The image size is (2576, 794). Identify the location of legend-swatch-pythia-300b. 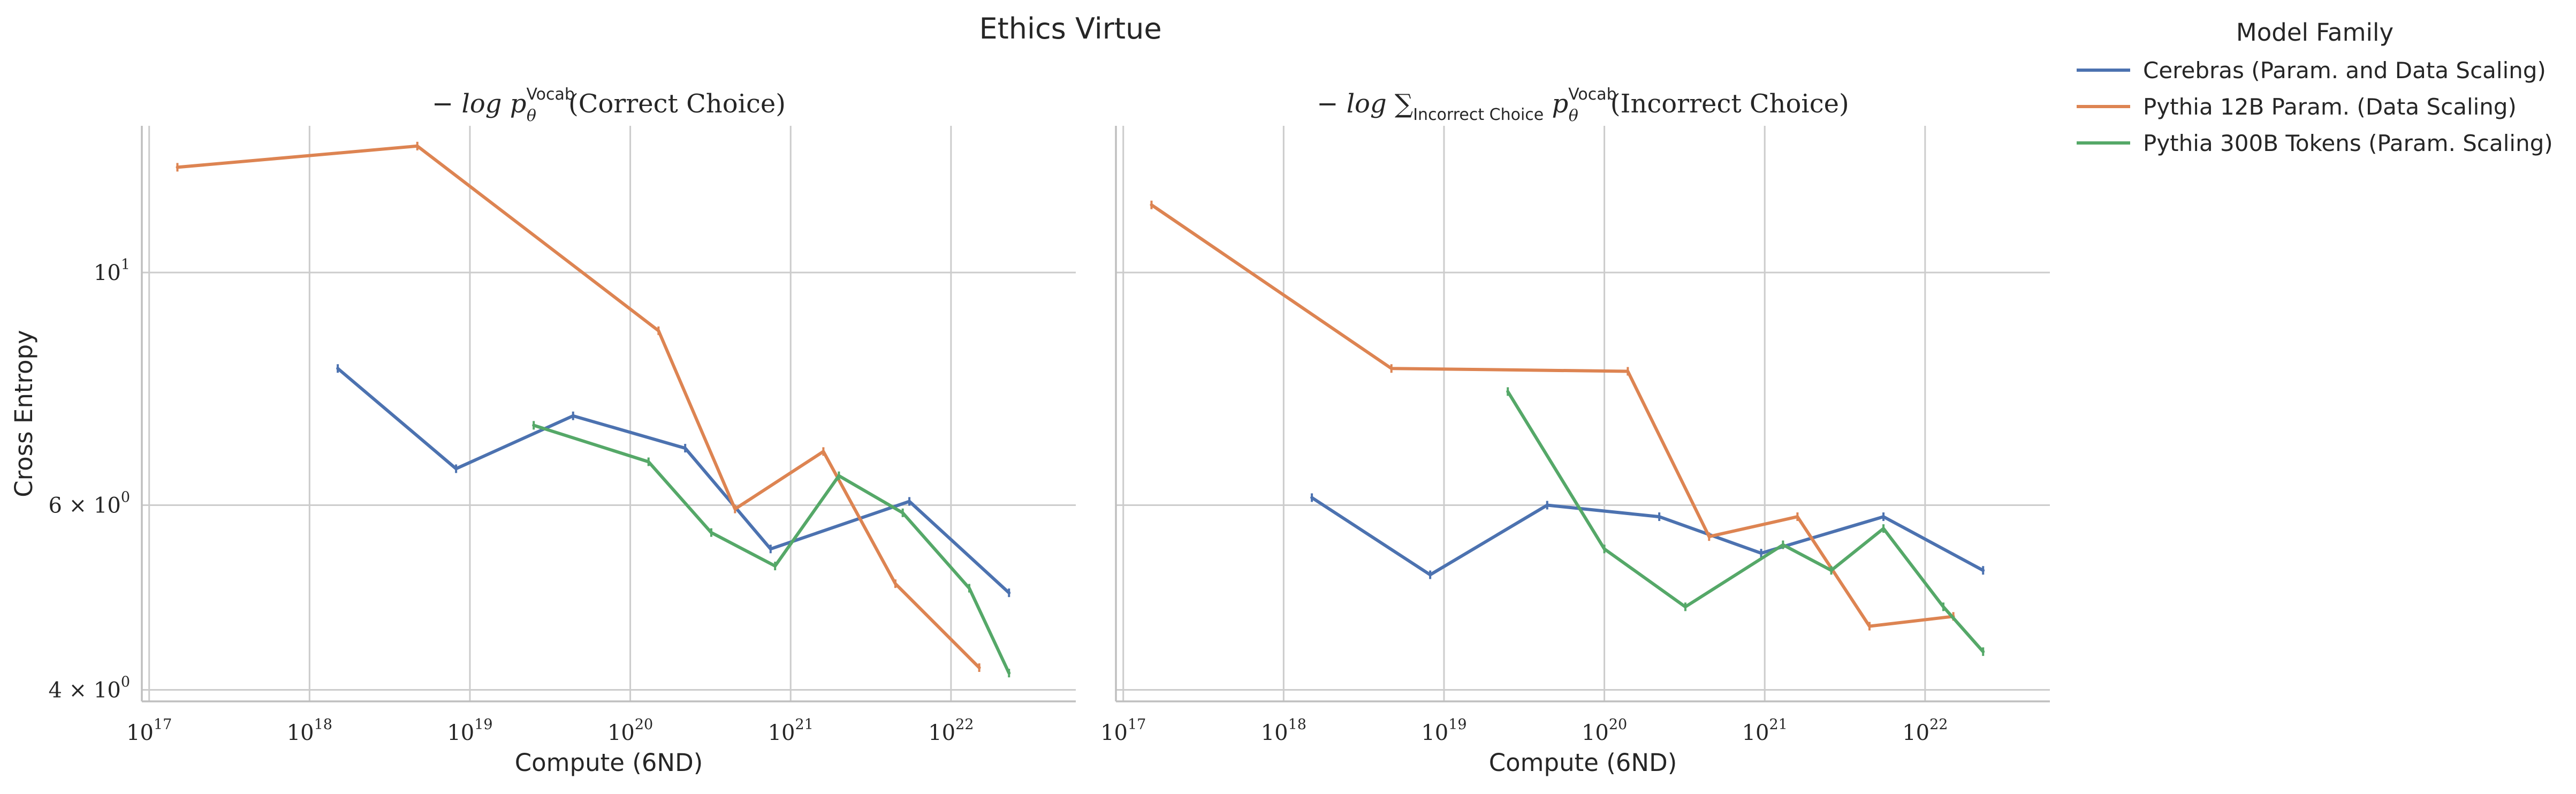
(2103, 143).